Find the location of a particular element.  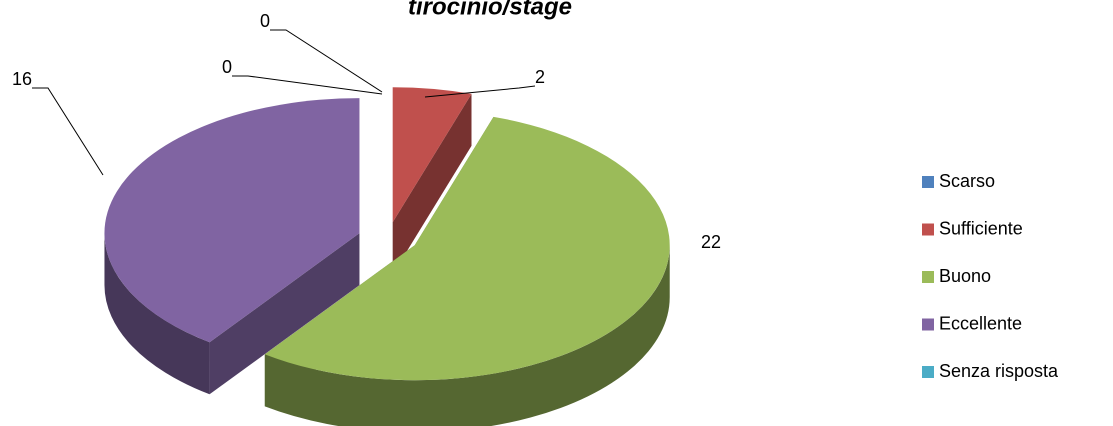

legend-label: Scarso is located at coordinates (967, 181).